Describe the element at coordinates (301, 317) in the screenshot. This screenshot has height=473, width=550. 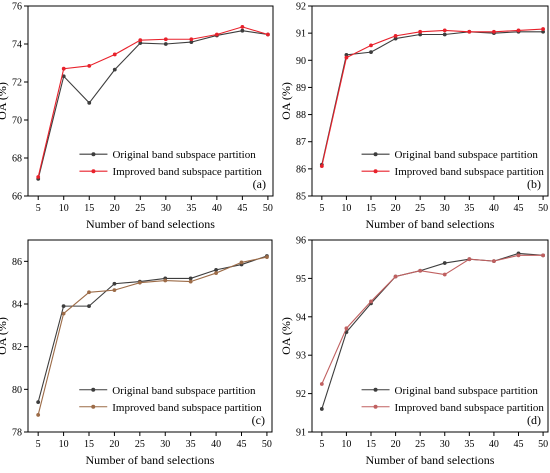
I see `y-tick-label: 94` at that location.